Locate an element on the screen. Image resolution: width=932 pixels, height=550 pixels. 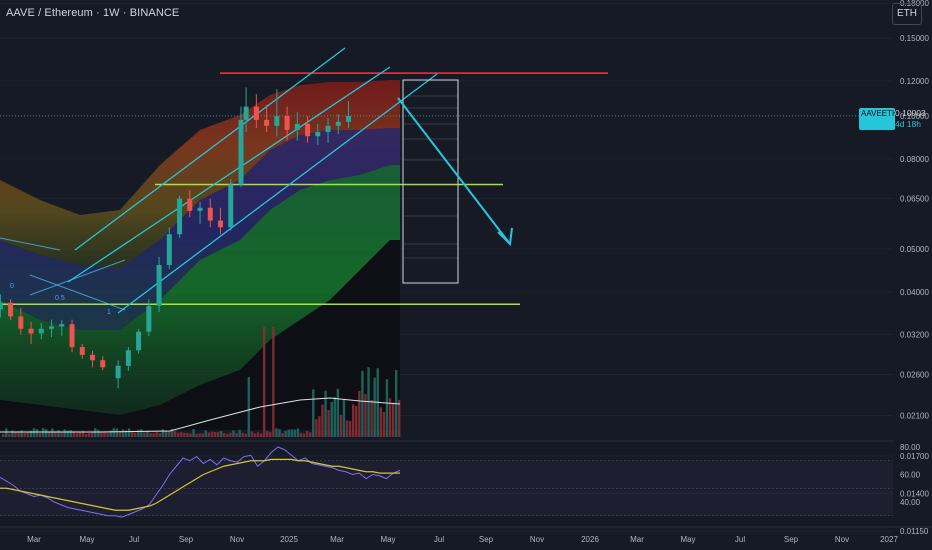
currency-button: ETH is located at coordinates (907, 14).